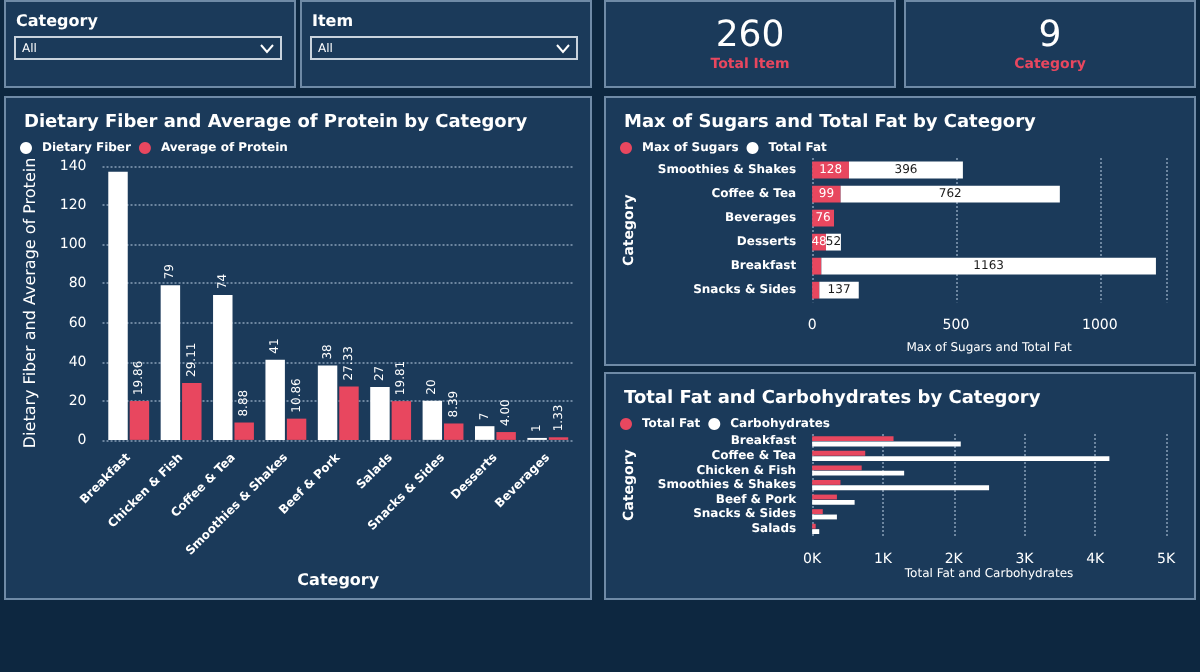 The height and width of the screenshot is (672, 1200). What do you see at coordinates (1050, 35) in the screenshot?
I see `text: 9` at bounding box center [1050, 35].